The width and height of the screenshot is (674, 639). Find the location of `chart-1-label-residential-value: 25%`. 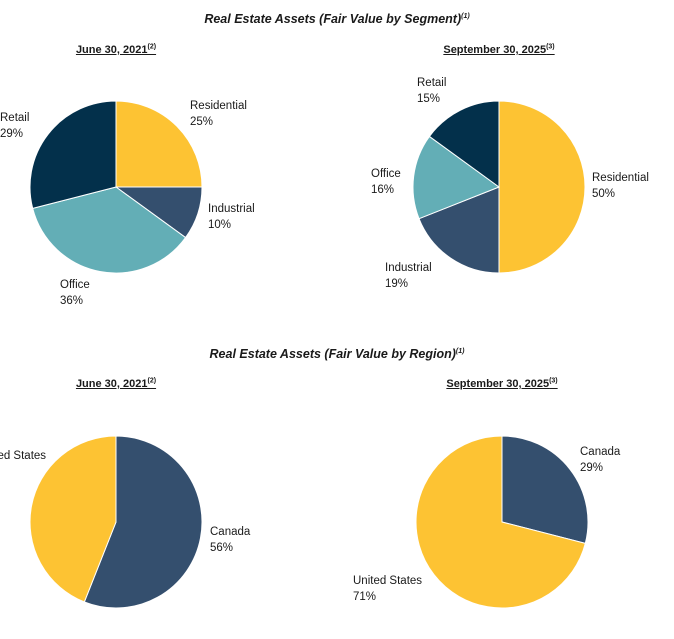

chart-1-label-residential-value: 25% is located at coordinates (202, 122).